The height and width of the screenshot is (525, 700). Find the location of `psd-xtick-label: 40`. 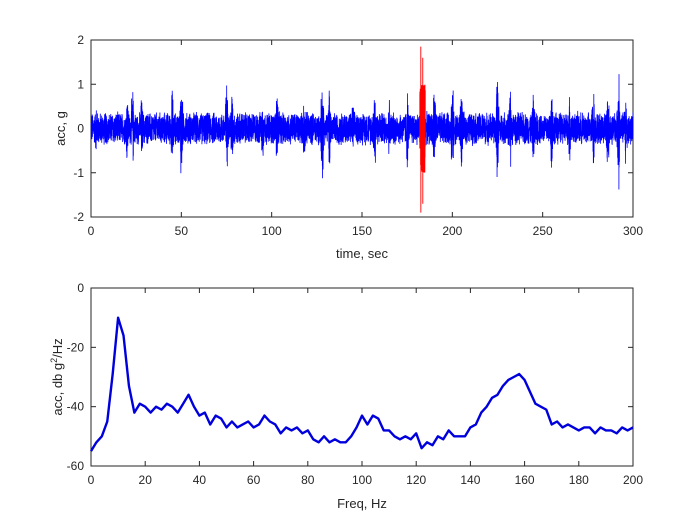

psd-xtick-label: 40 is located at coordinates (200, 480).